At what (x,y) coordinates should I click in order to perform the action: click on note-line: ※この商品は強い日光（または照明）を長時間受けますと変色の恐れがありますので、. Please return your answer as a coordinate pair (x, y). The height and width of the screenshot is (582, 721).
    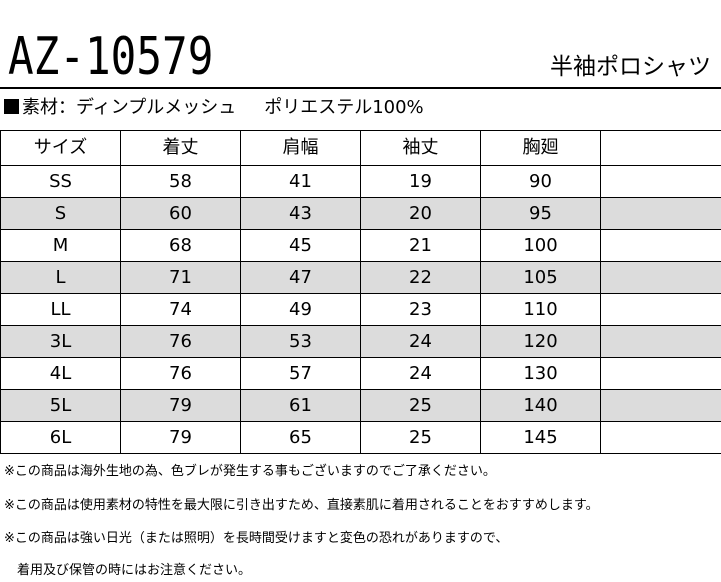
    Looking at the image, I should click on (256, 538).